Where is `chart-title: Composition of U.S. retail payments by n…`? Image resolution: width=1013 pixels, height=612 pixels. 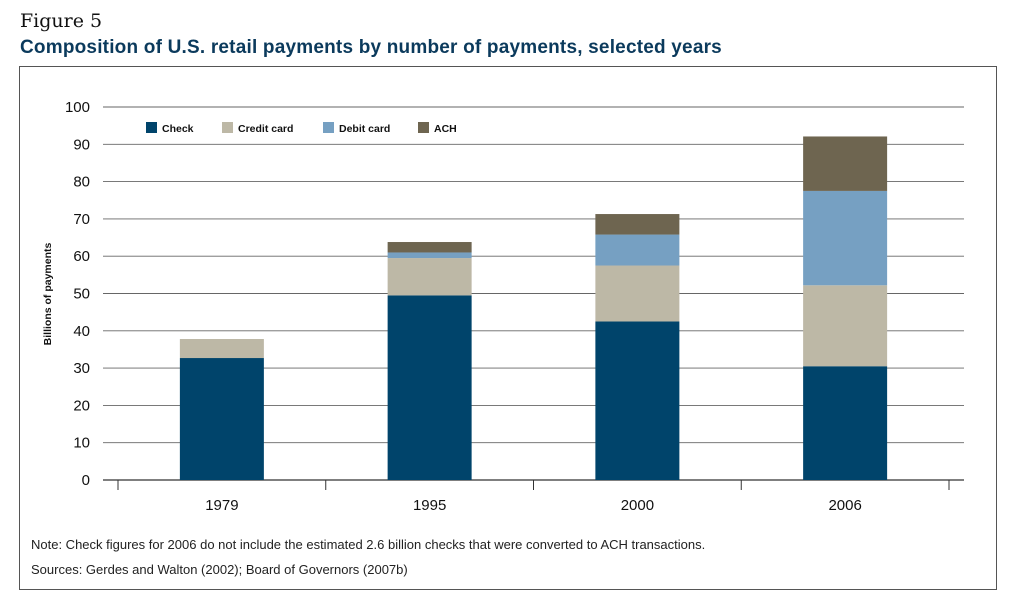 chart-title: Composition of U.S. retail payments by n… is located at coordinates (371, 47).